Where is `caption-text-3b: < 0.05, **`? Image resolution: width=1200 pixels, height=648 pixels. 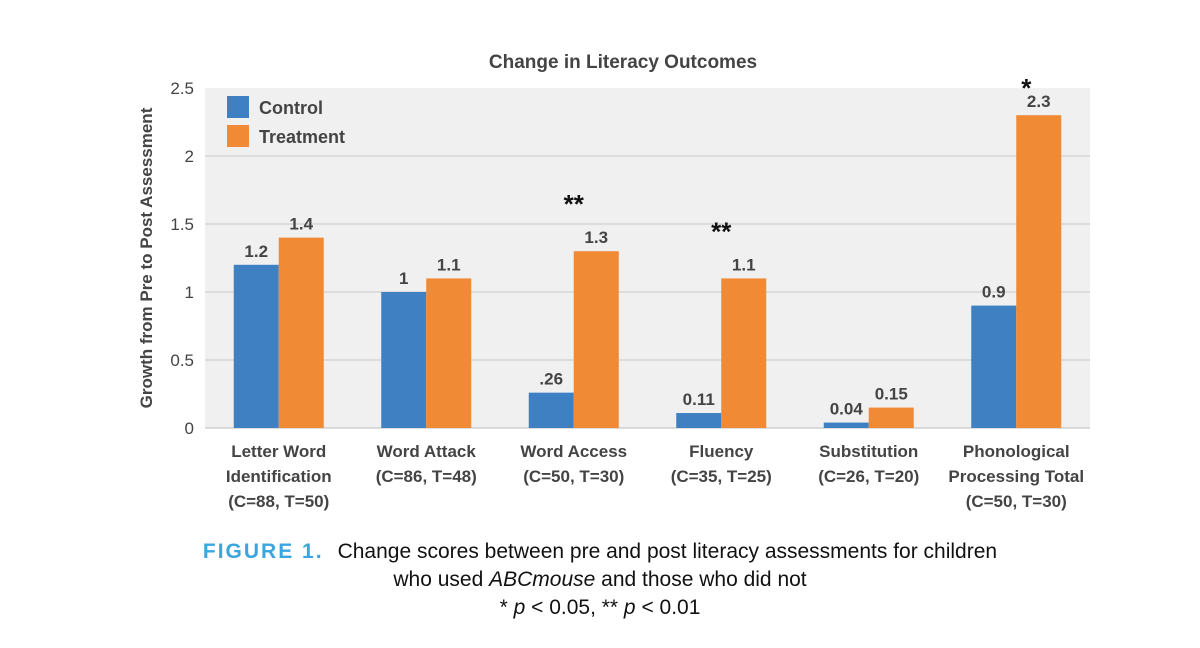 caption-text-3b: < 0.05, ** is located at coordinates (574, 607).